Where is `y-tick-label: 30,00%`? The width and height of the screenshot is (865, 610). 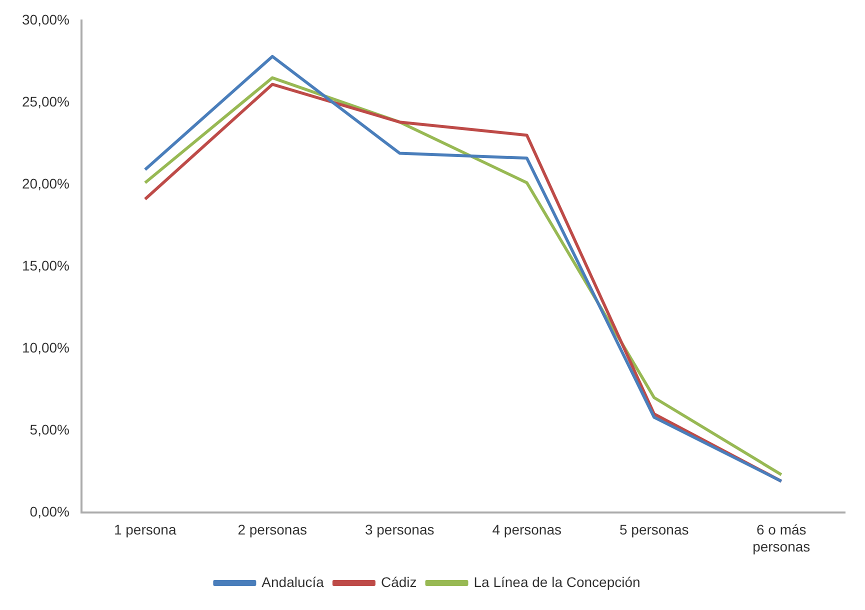
y-tick-label: 30,00% is located at coordinates (46, 19).